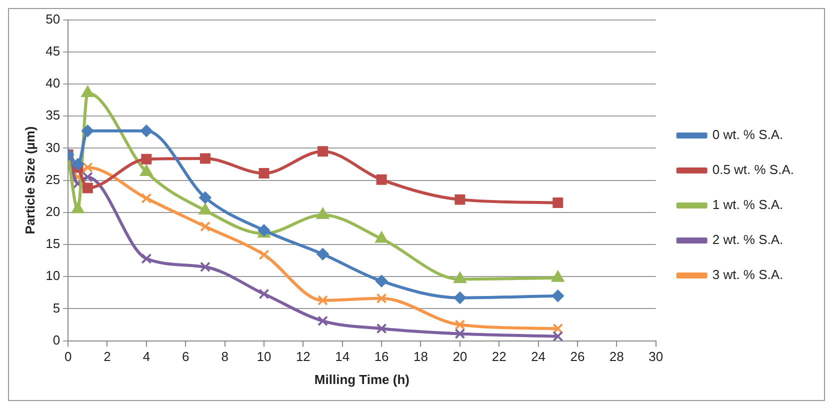 The width and height of the screenshot is (833, 409). Describe the element at coordinates (656, 356) in the screenshot. I see `x-tick-label: 30` at that location.